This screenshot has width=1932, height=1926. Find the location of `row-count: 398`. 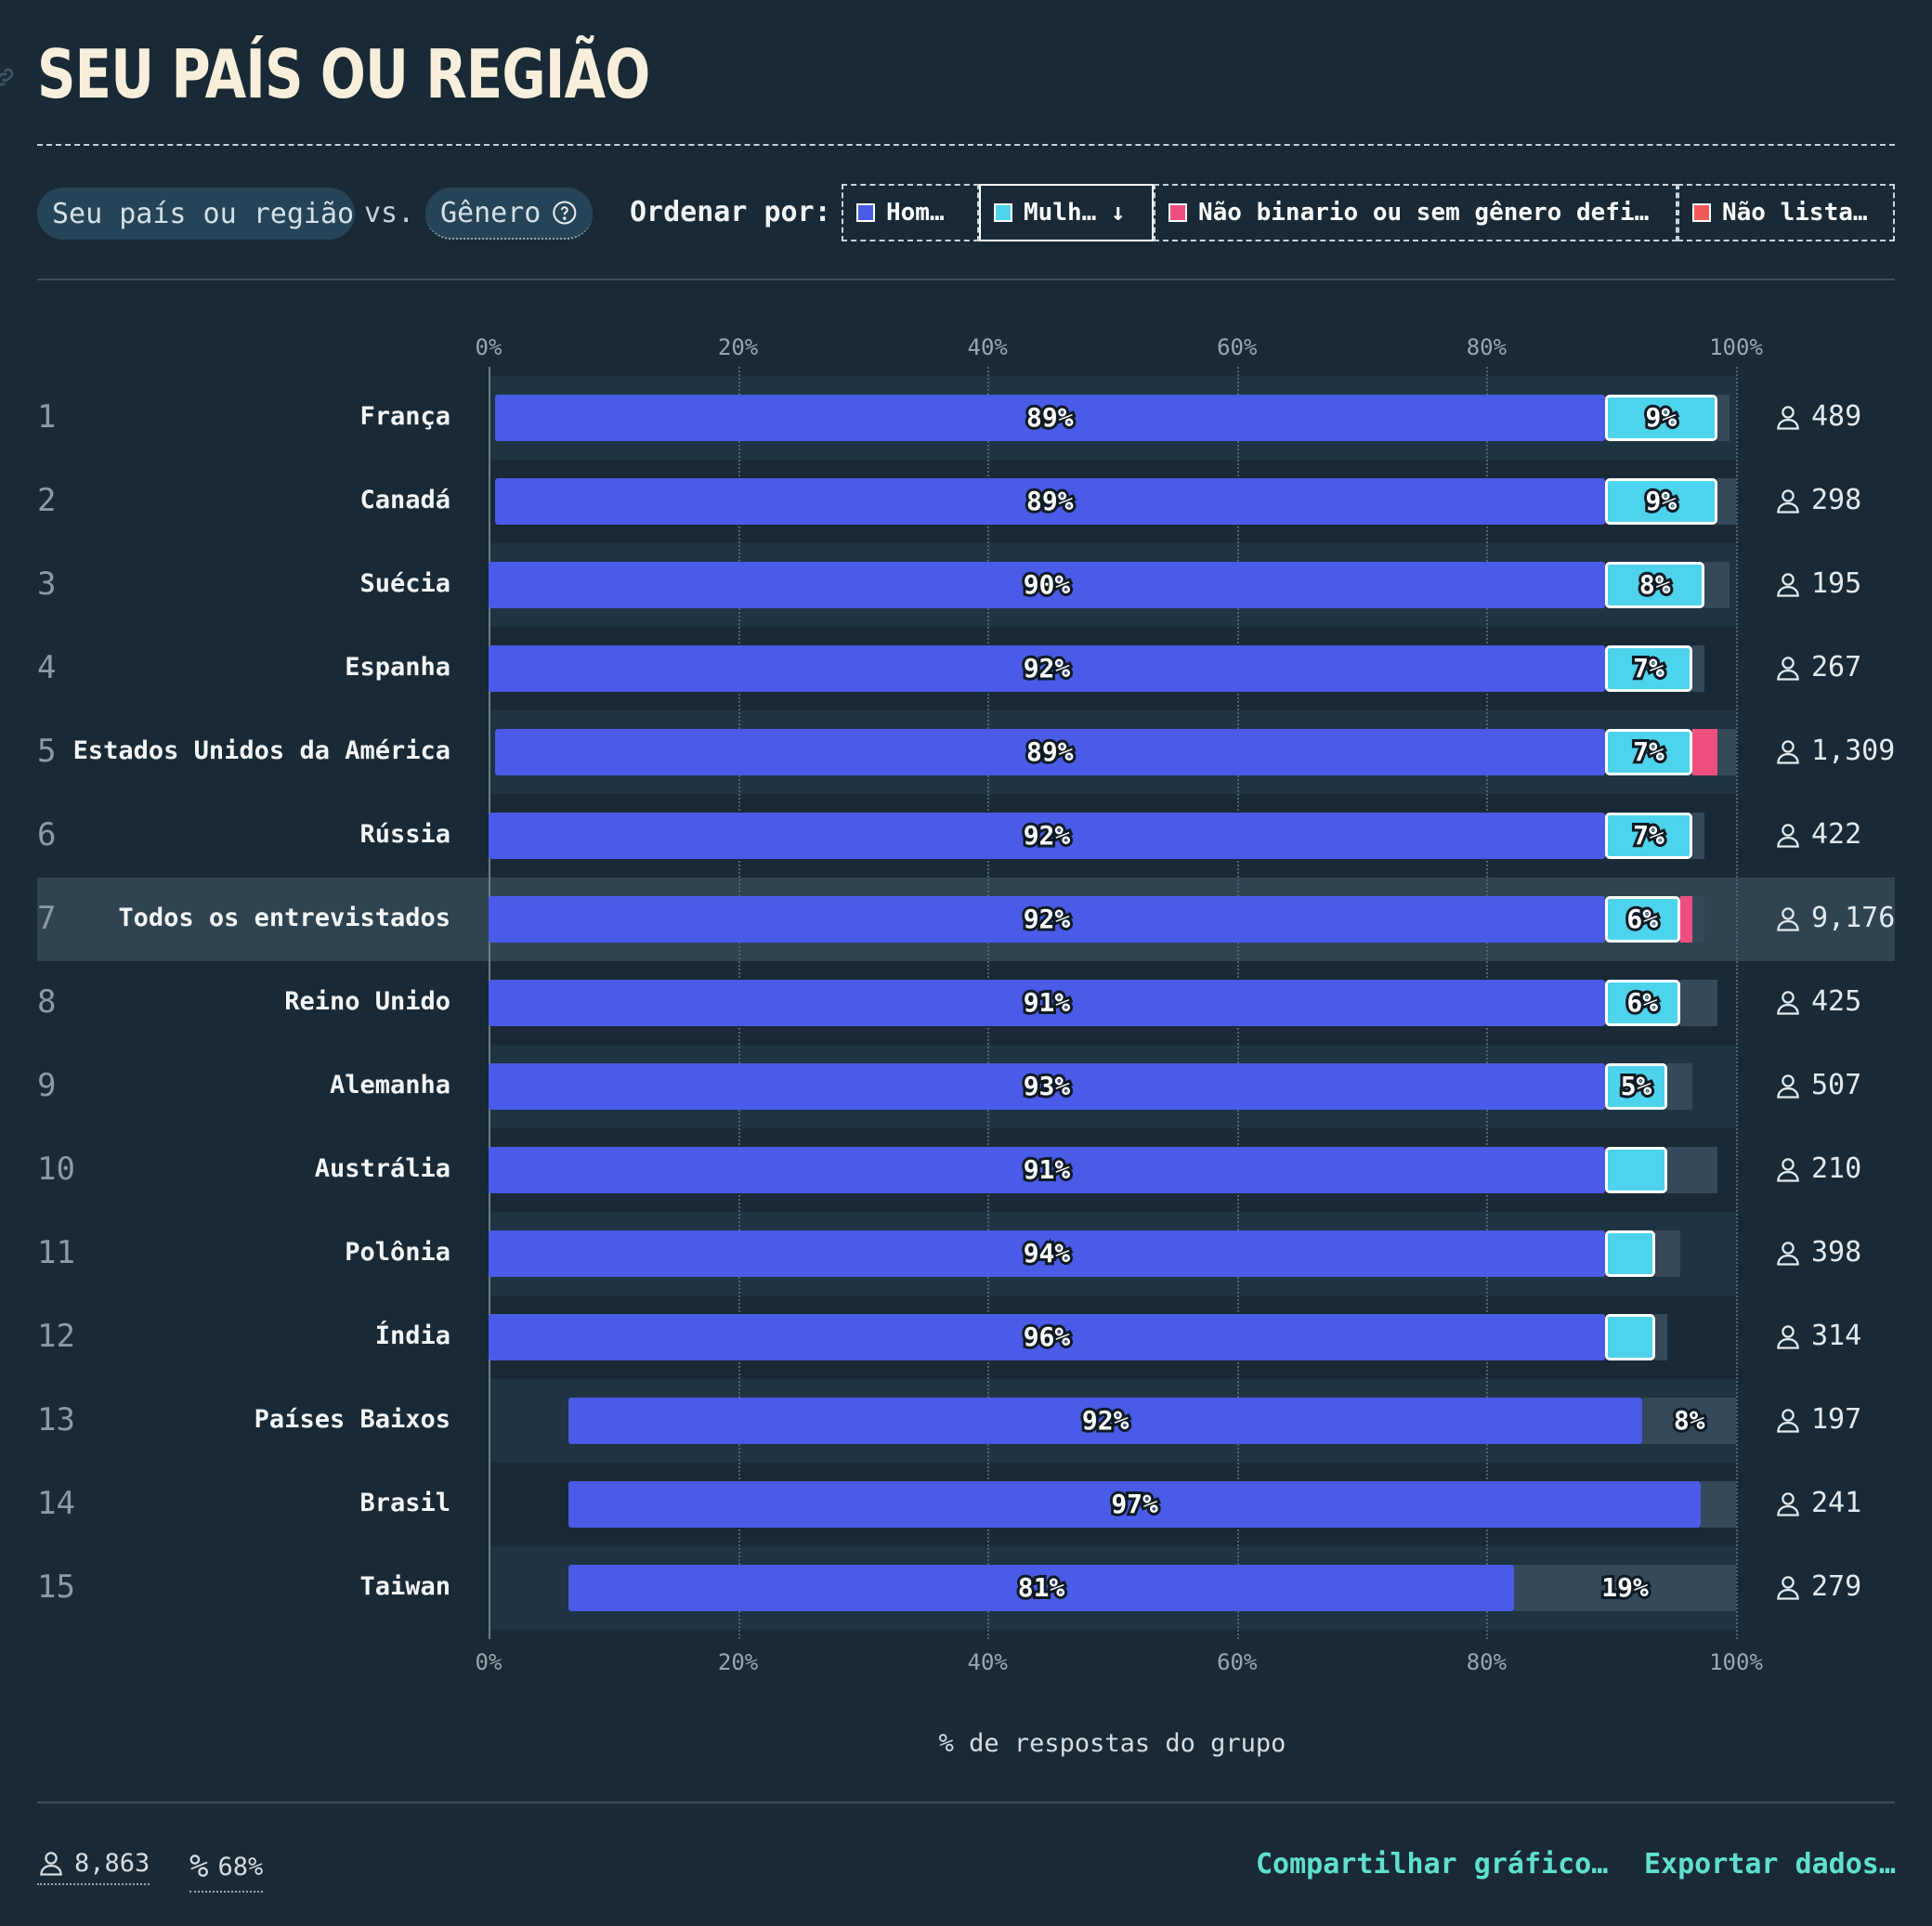

row-count: 398 is located at coordinates (1817, 1252).